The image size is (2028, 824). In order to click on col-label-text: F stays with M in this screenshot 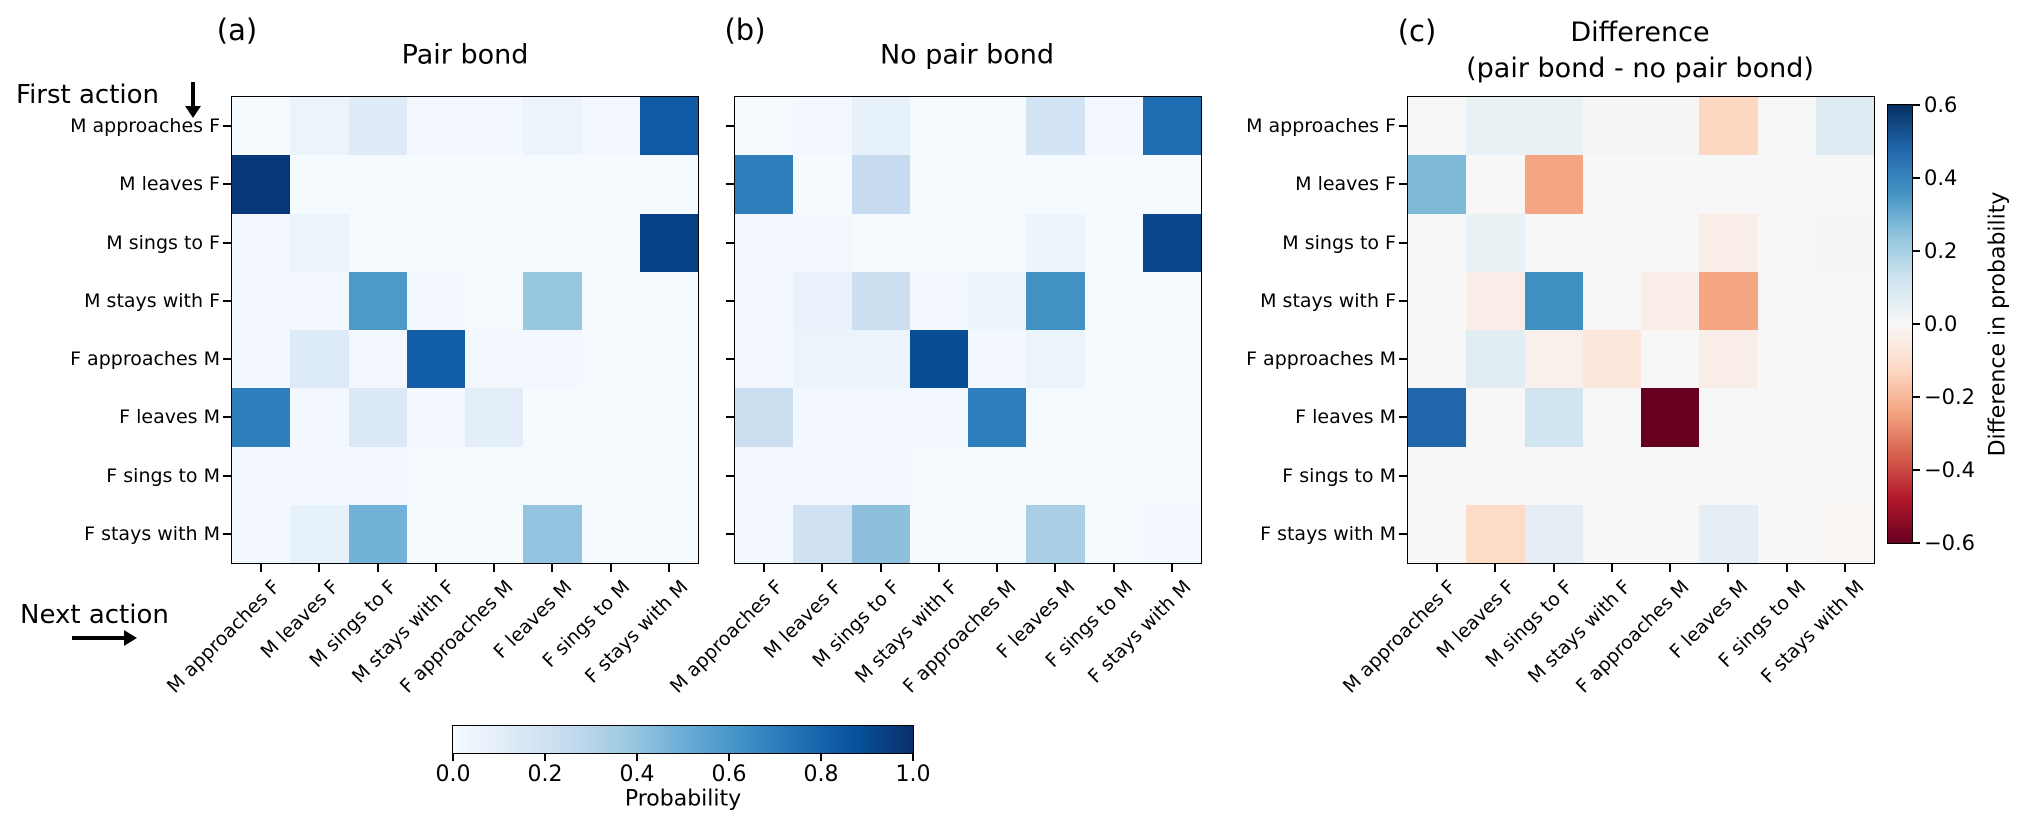, I will do `click(1812, 632)`.